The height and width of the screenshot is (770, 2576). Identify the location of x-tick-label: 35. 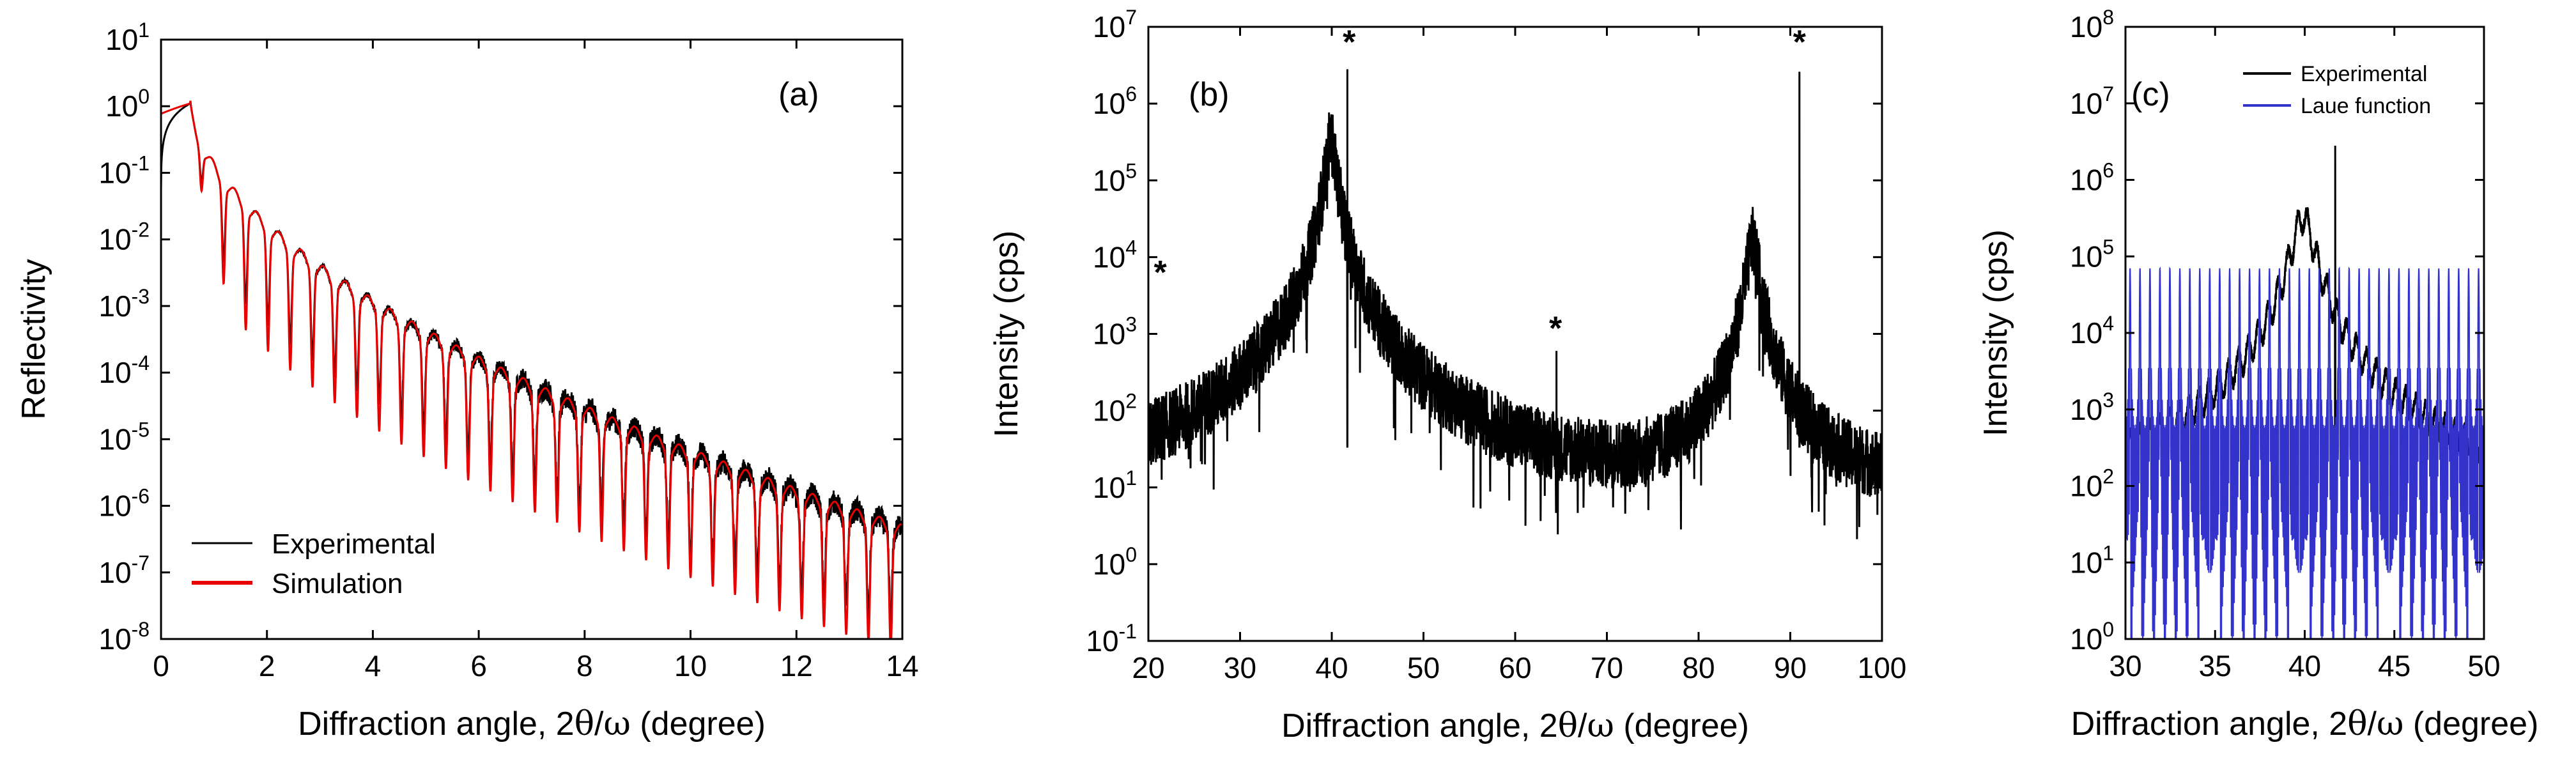
(2215, 665).